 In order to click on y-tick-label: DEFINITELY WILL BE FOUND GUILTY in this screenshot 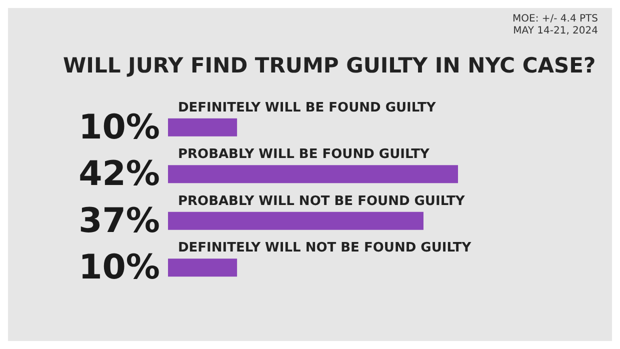, I will do `click(307, 108)`.